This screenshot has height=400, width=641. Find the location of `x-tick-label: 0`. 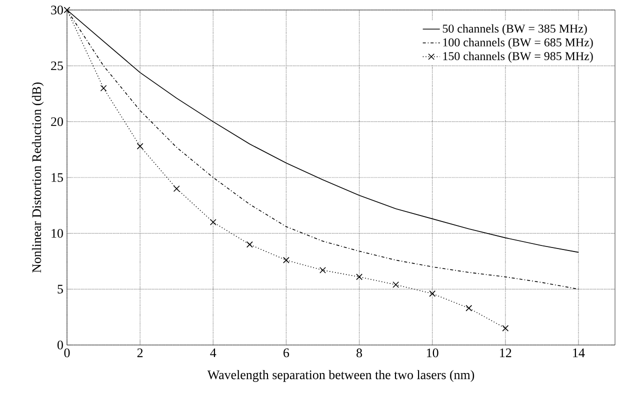

x-tick-label: 0 is located at coordinates (67, 353).